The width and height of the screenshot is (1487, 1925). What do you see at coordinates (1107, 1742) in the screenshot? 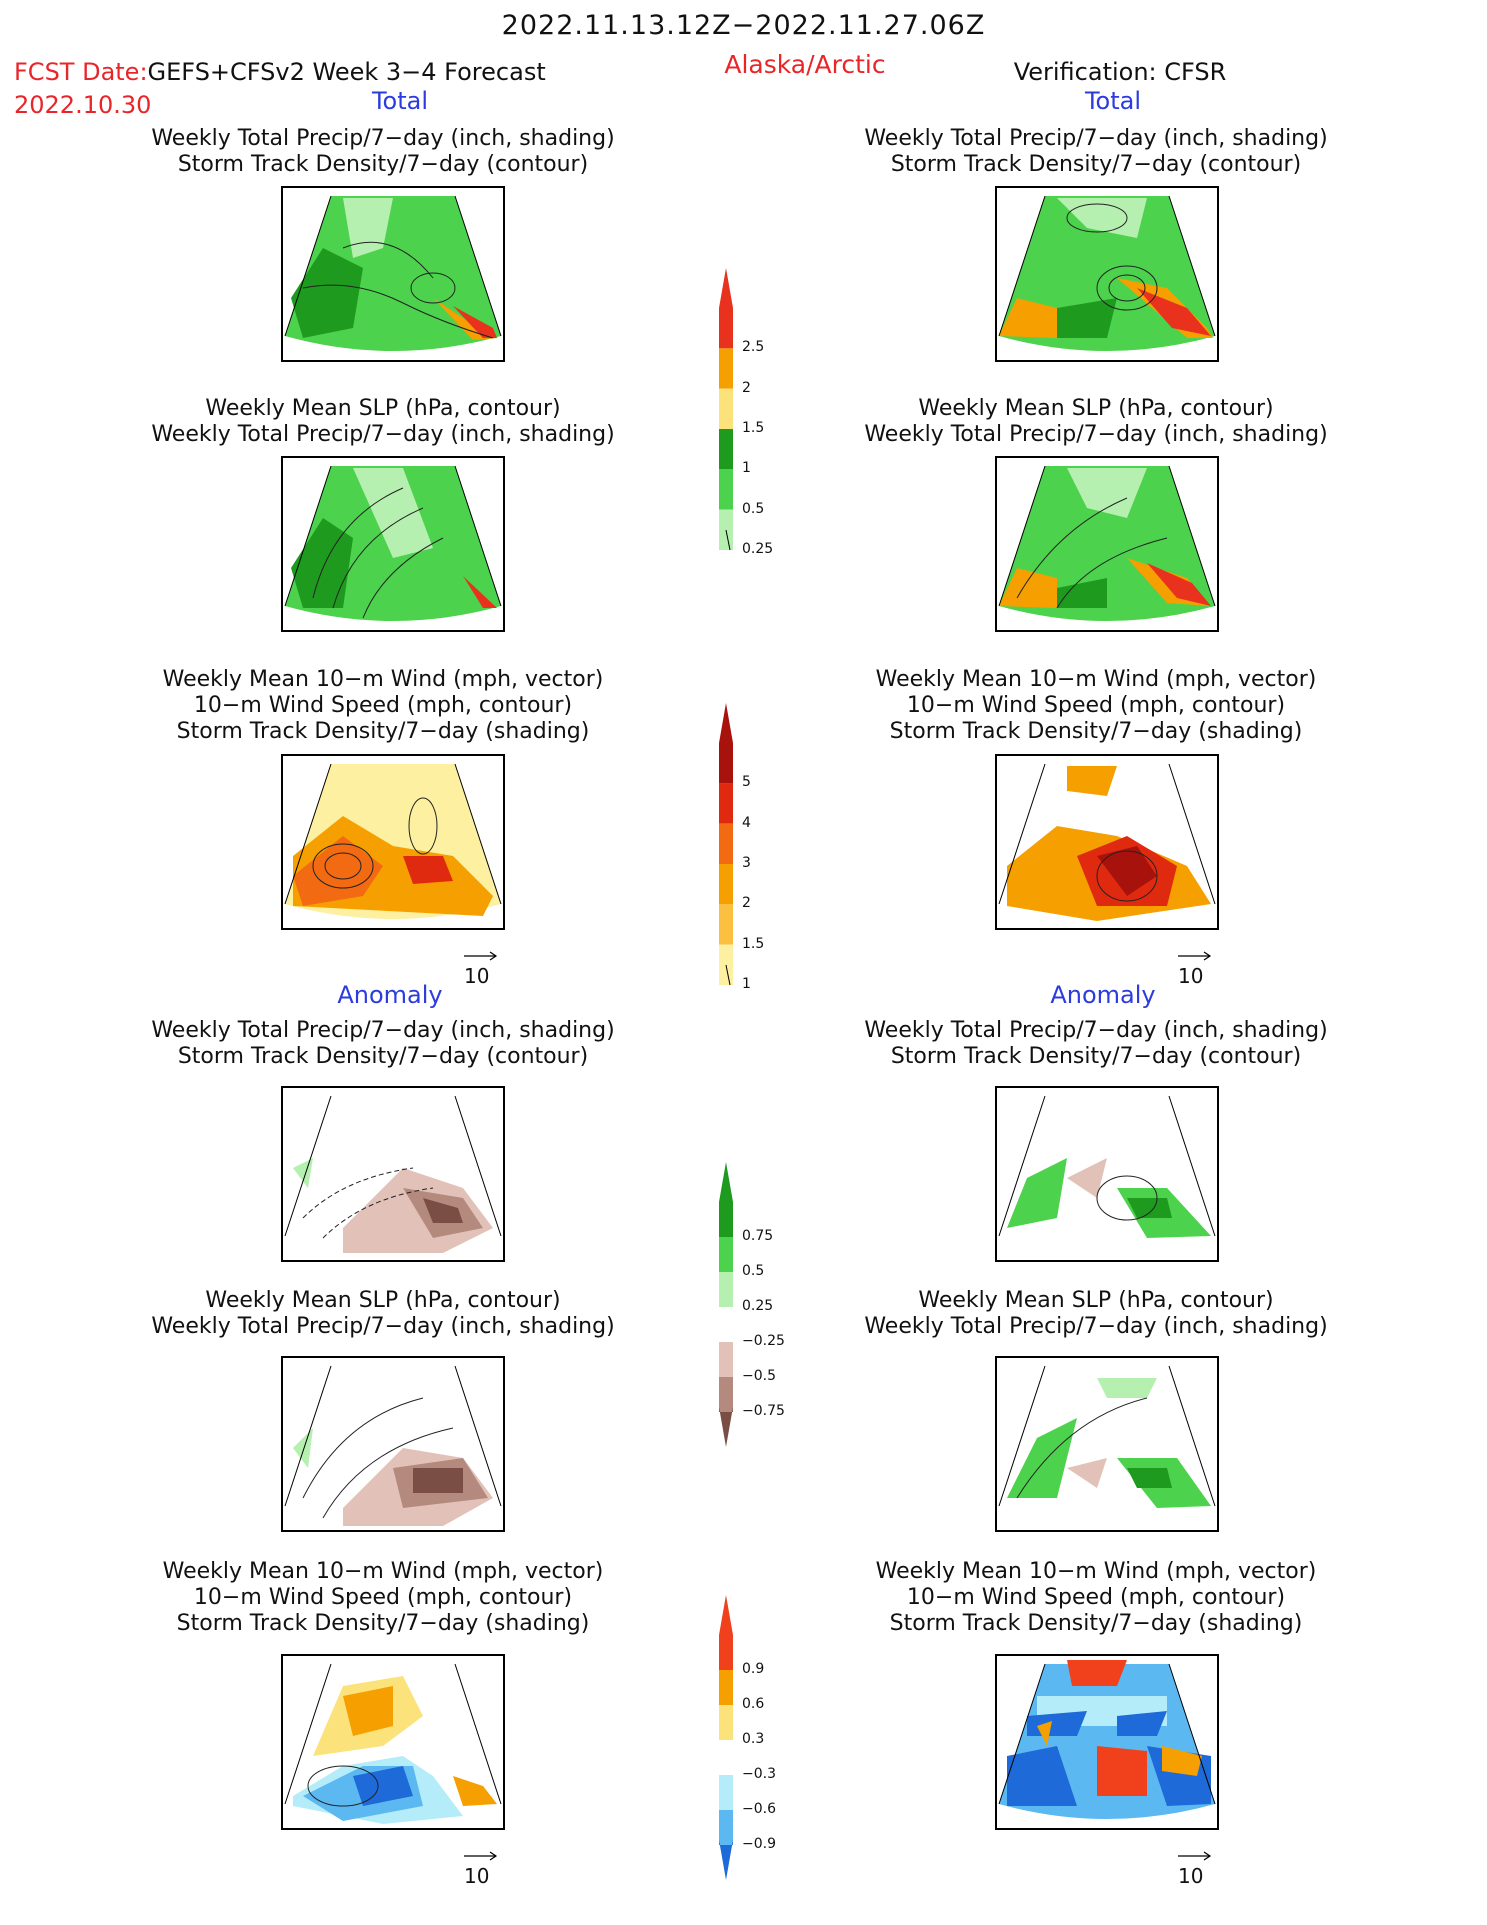
I see `map-anom-wind-storm-cfsr` at bounding box center [1107, 1742].